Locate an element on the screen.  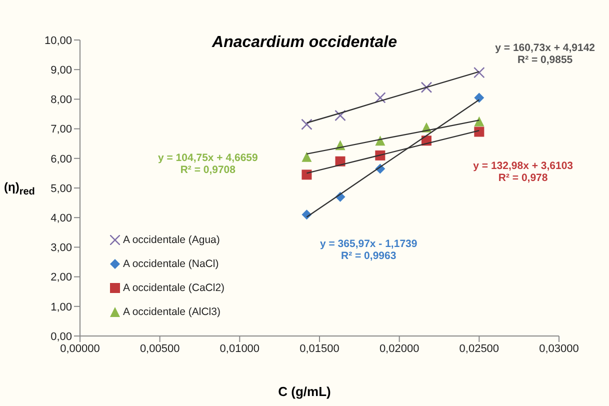
y-tick-label: 3,00 is located at coordinates (61, 248).